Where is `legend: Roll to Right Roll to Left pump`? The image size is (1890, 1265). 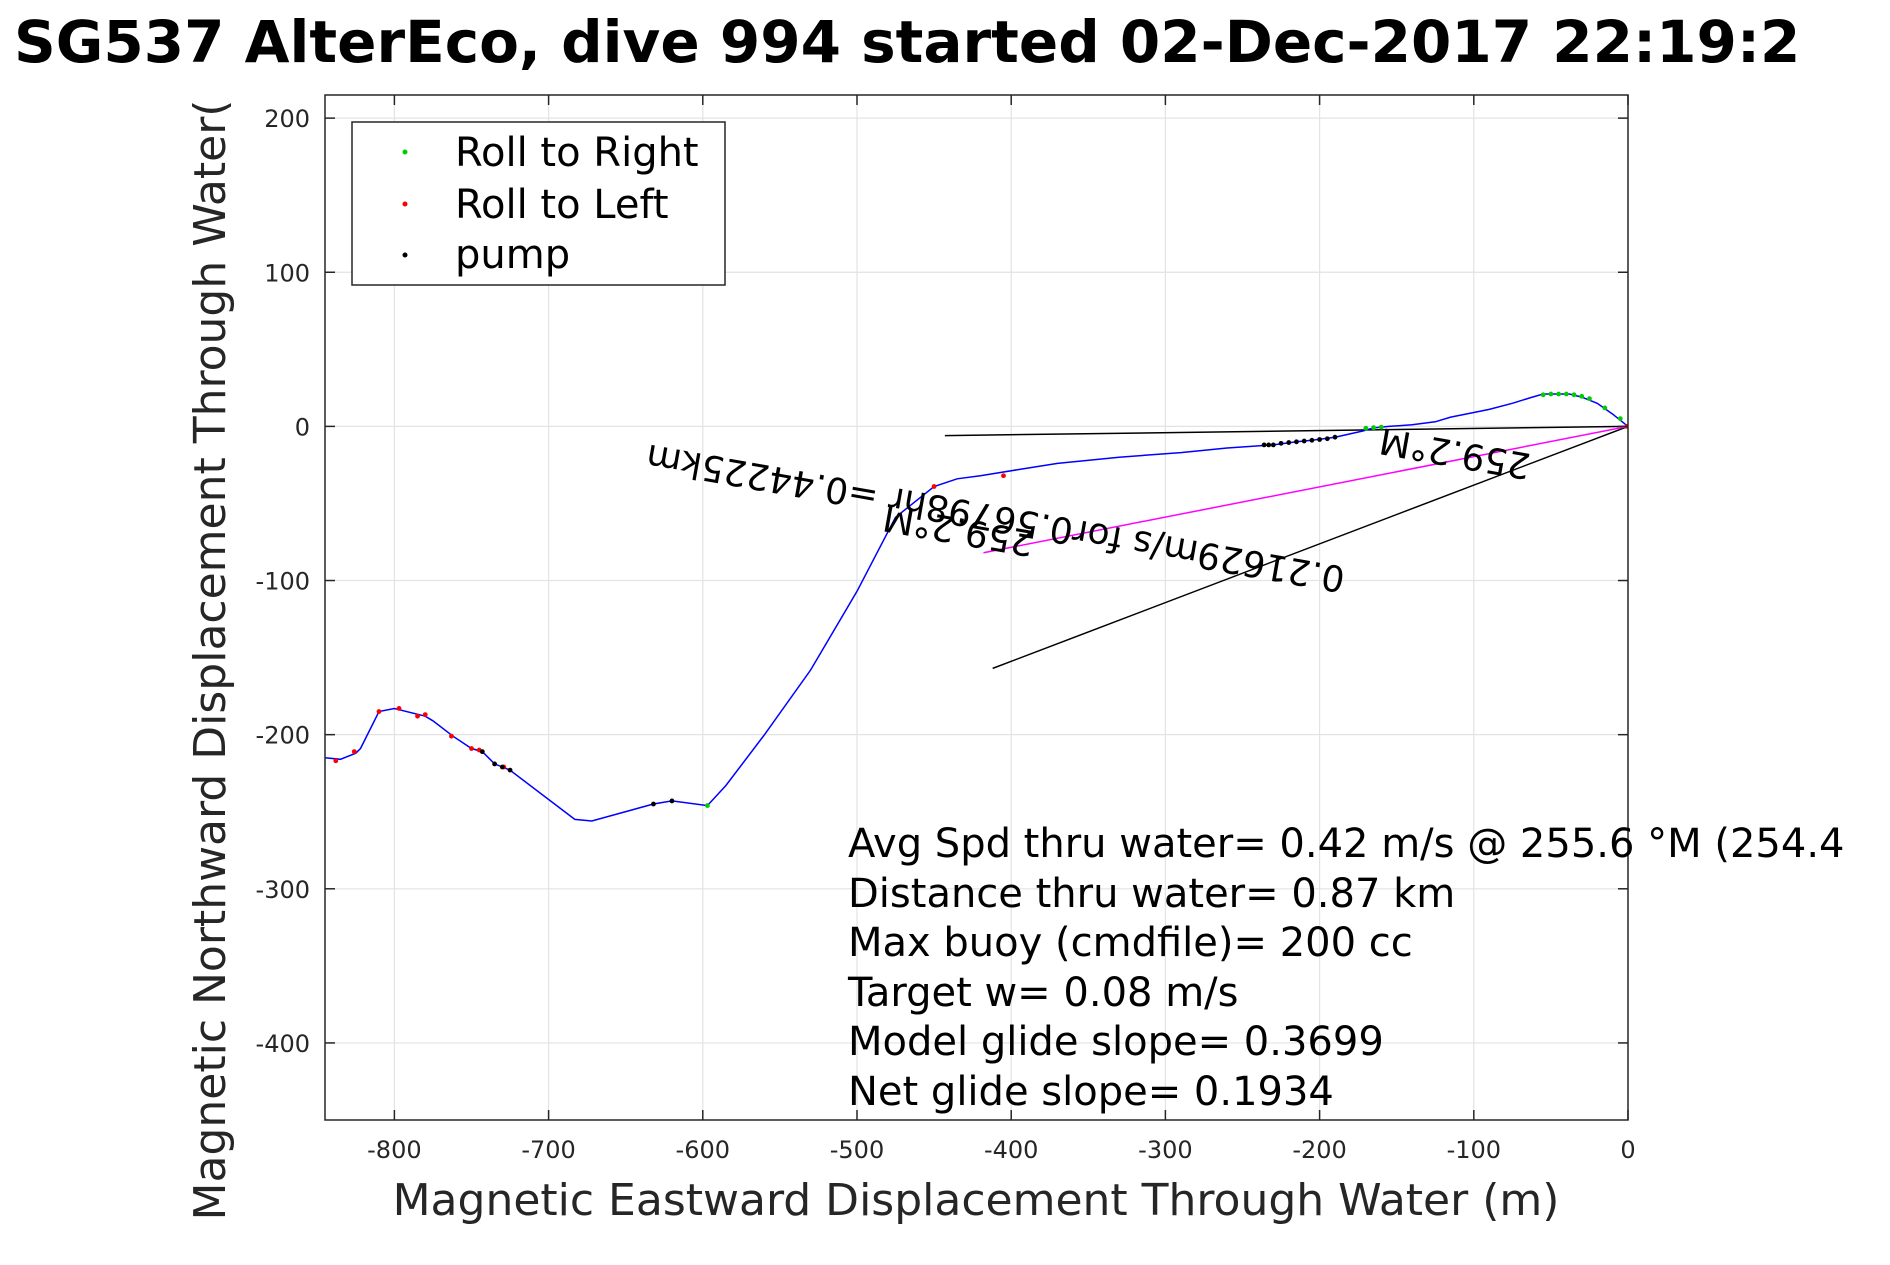
legend: Roll to Right Roll to Left pump is located at coordinates (538, 203).